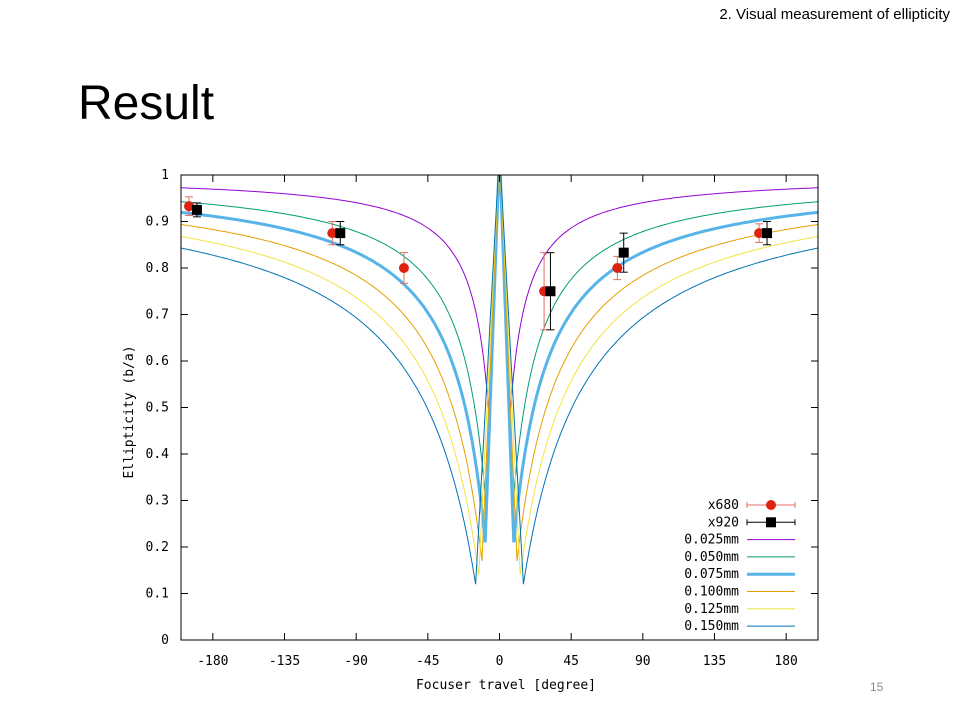 The width and height of the screenshot is (960, 720). Describe the element at coordinates (643, 661) in the screenshot. I see `x-tick-label: 90` at that location.